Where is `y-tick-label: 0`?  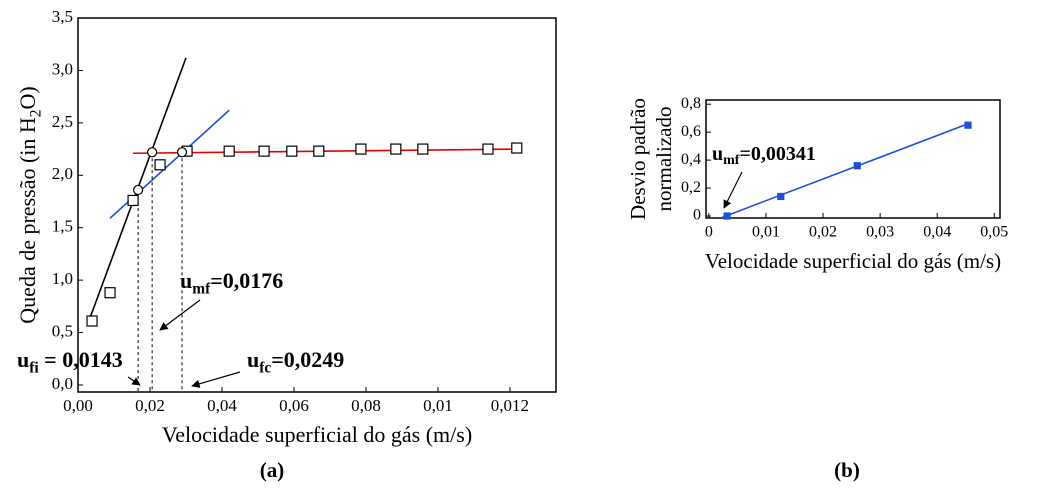 y-tick-label: 0 is located at coordinates (697, 215).